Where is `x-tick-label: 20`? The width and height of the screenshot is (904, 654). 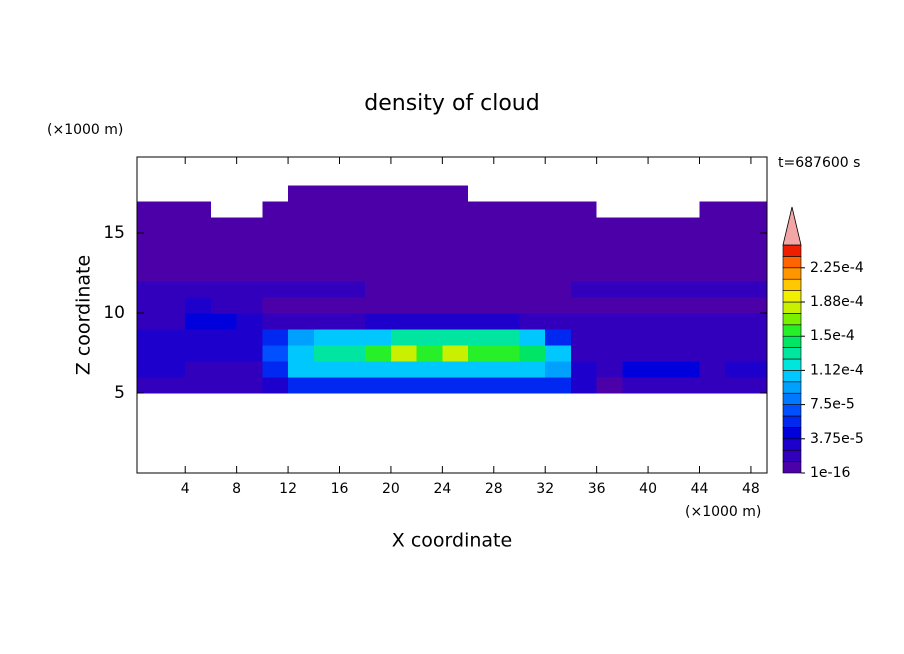
x-tick-label: 20 is located at coordinates (391, 489).